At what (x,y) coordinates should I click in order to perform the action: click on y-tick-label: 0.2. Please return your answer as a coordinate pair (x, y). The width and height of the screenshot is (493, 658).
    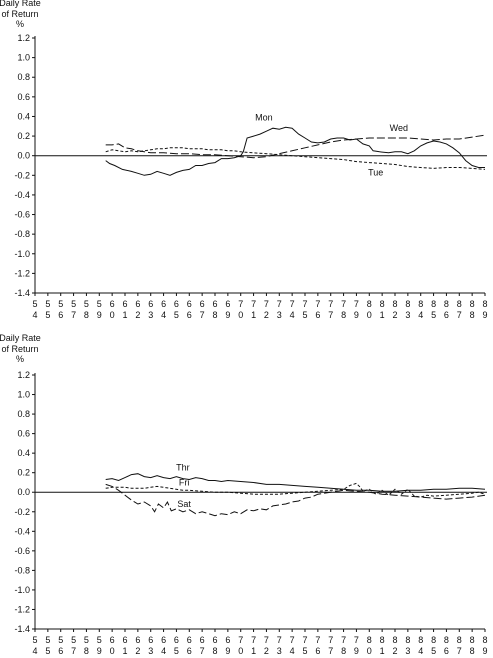
    Looking at the image, I should click on (23, 473).